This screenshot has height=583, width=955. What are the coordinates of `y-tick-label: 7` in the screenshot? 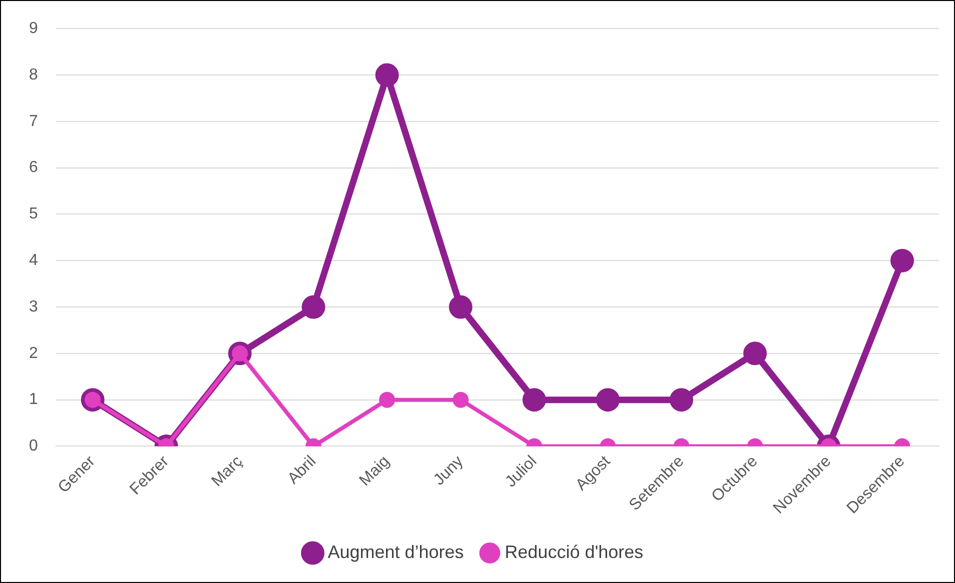 It's located at (33, 121).